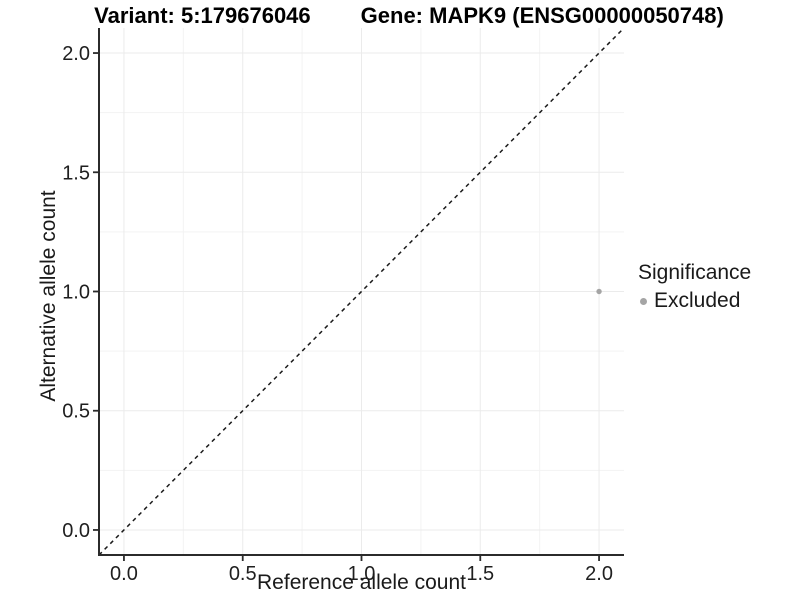  What do you see at coordinates (76, 531) in the screenshot?
I see `y-tick-label: 0.0` at bounding box center [76, 531].